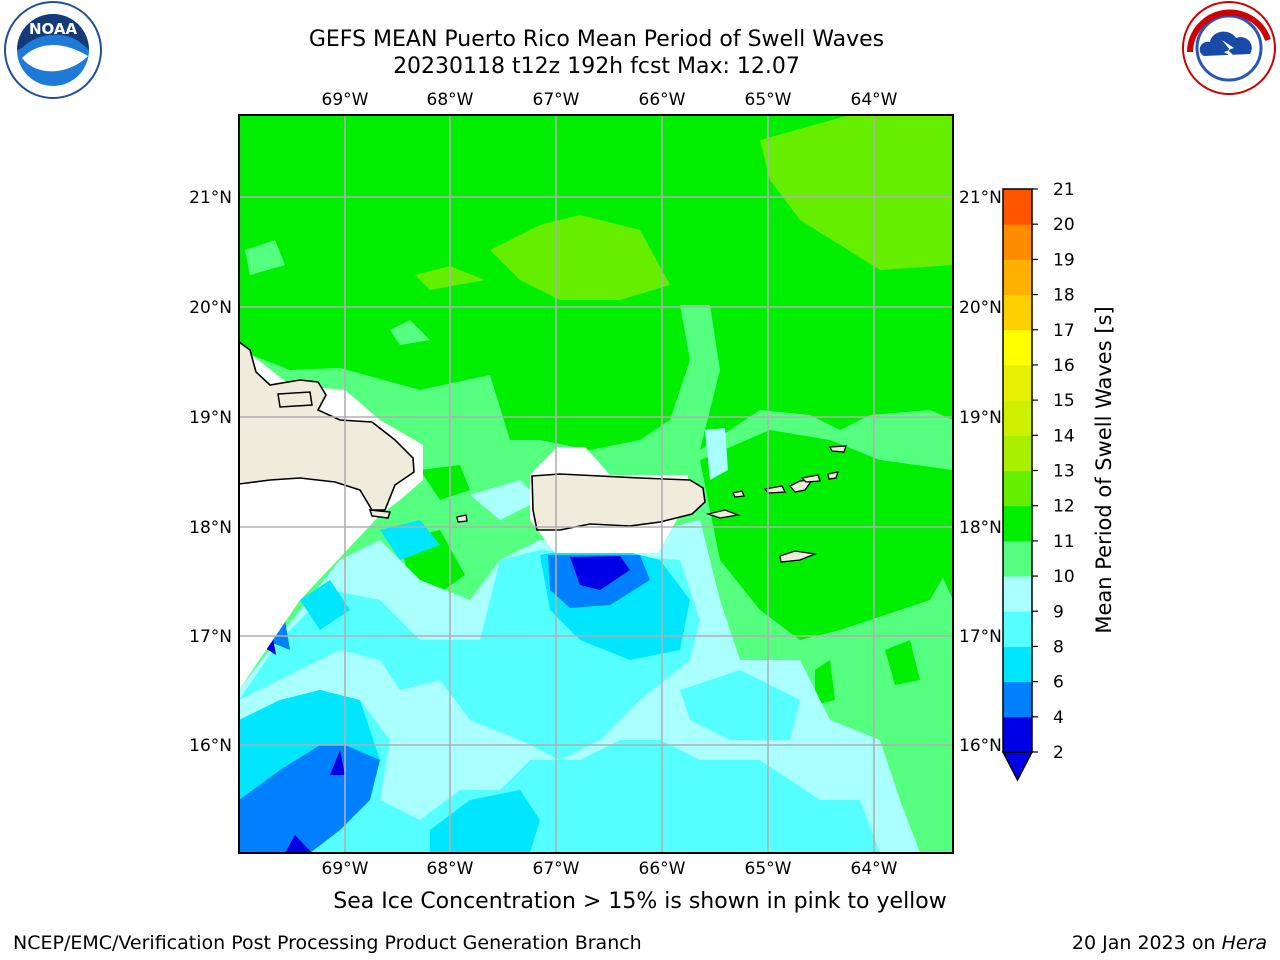 The width and height of the screenshot is (1280, 960). I want to click on lon-label-top: 67°W, so click(556, 100).